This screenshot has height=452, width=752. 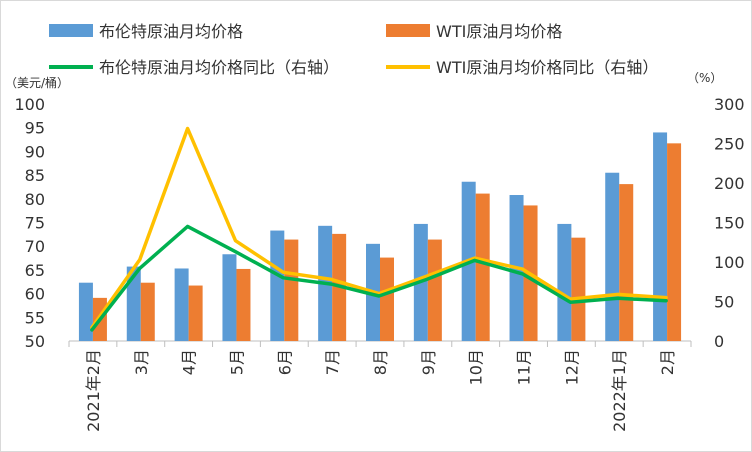 What do you see at coordinates (284, 362) in the screenshot?
I see `x-axis-tick-label: 6月` at bounding box center [284, 362].